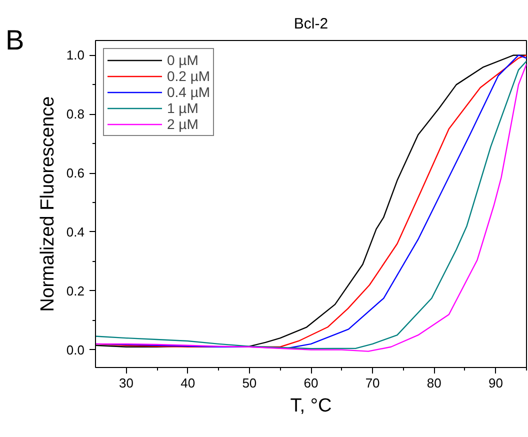  What do you see at coordinates (434, 383) in the screenshot?
I see `x-tick-label: 80` at bounding box center [434, 383].